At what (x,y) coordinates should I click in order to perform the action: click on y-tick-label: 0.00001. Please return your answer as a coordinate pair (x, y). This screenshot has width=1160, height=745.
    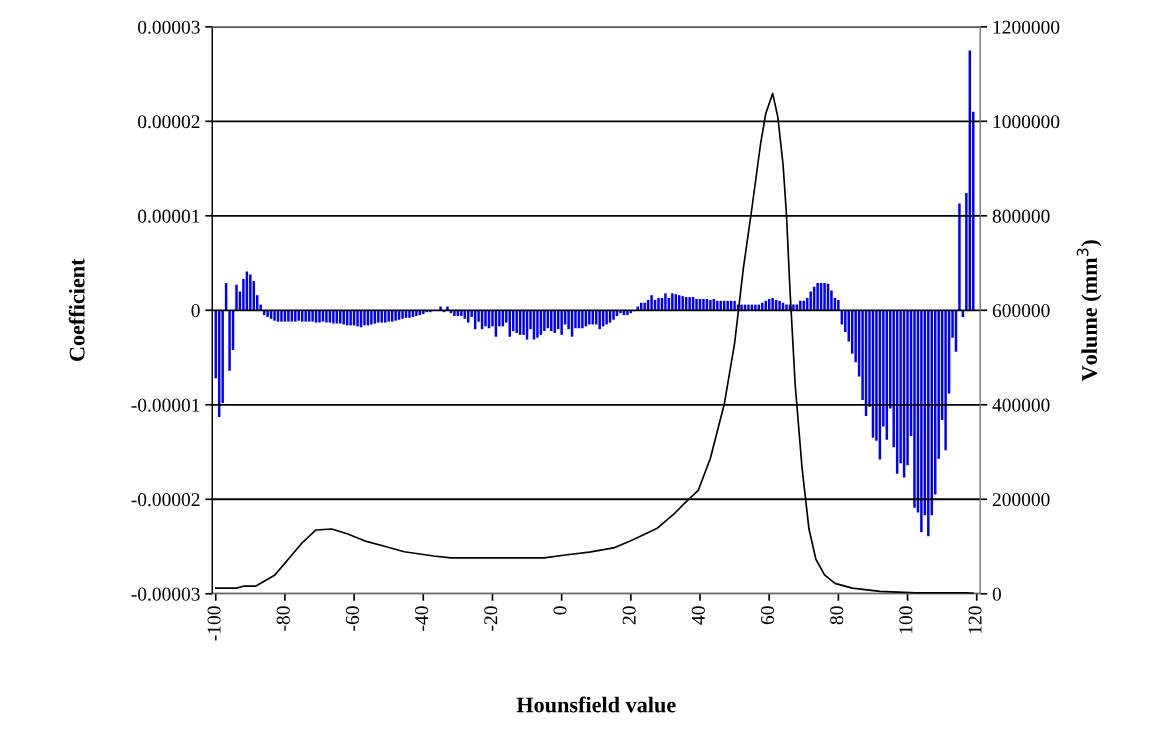
    Looking at the image, I should click on (169, 216).